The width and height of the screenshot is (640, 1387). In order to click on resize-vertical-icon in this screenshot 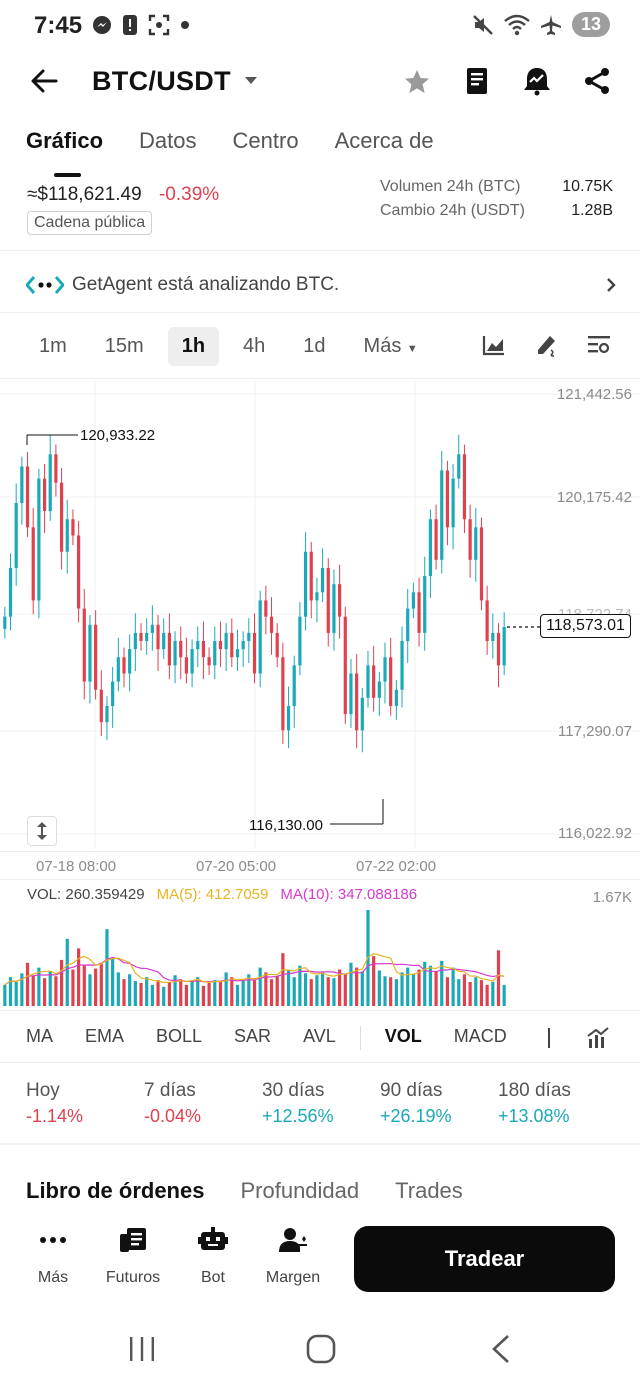, I will do `click(42, 831)`.